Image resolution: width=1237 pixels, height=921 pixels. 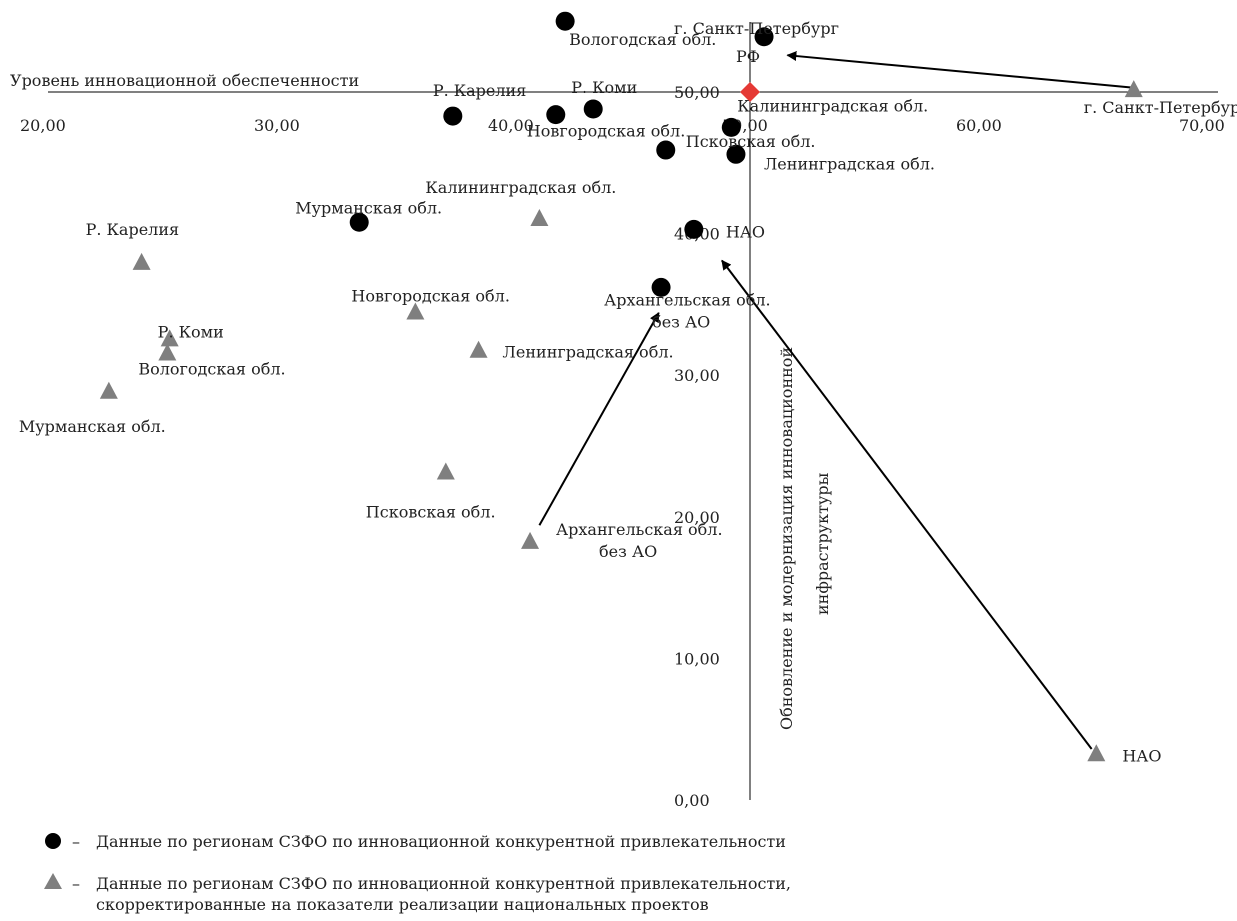 I want to click on x-tick-label: 40,00, so click(x=511, y=125).